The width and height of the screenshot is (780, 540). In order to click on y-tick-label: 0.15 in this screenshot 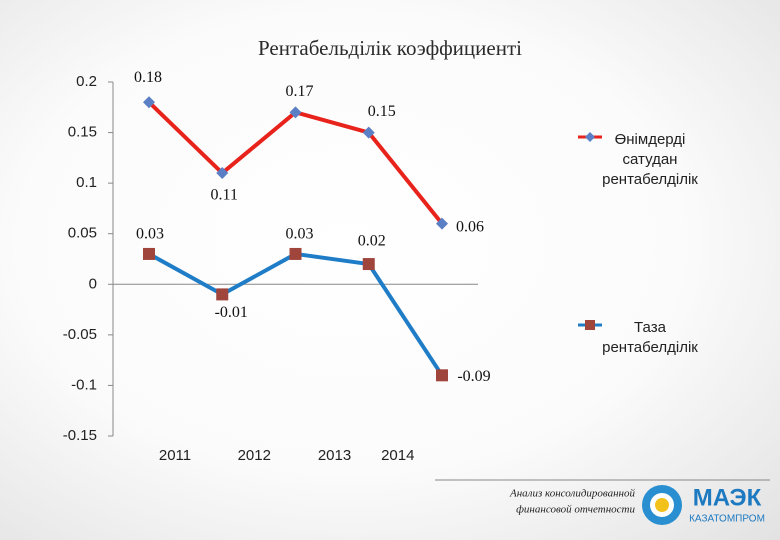, I will do `click(82, 132)`.